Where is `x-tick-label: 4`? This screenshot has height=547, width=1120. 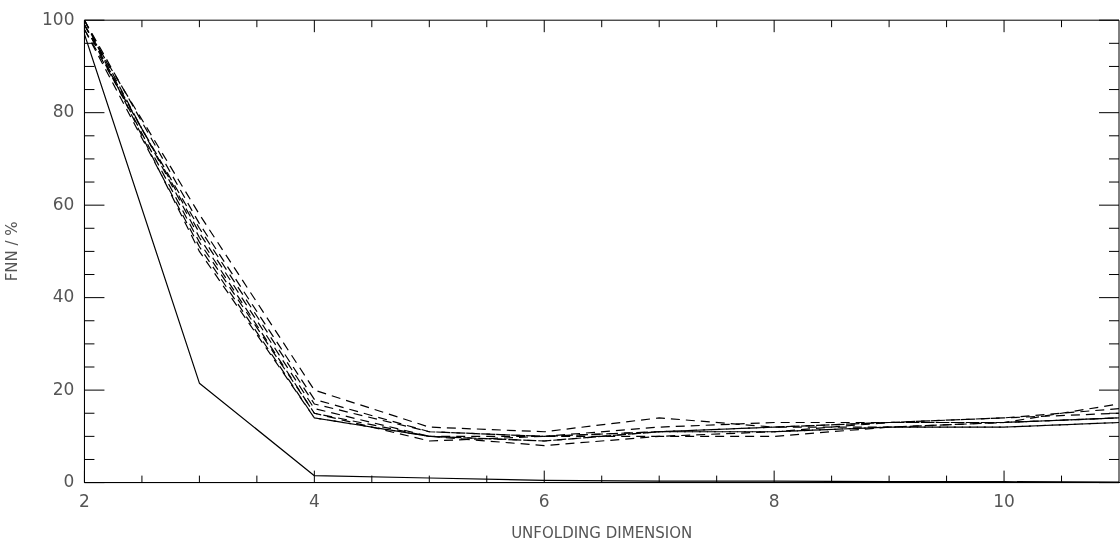
x-tick-label: 4 is located at coordinates (314, 501).